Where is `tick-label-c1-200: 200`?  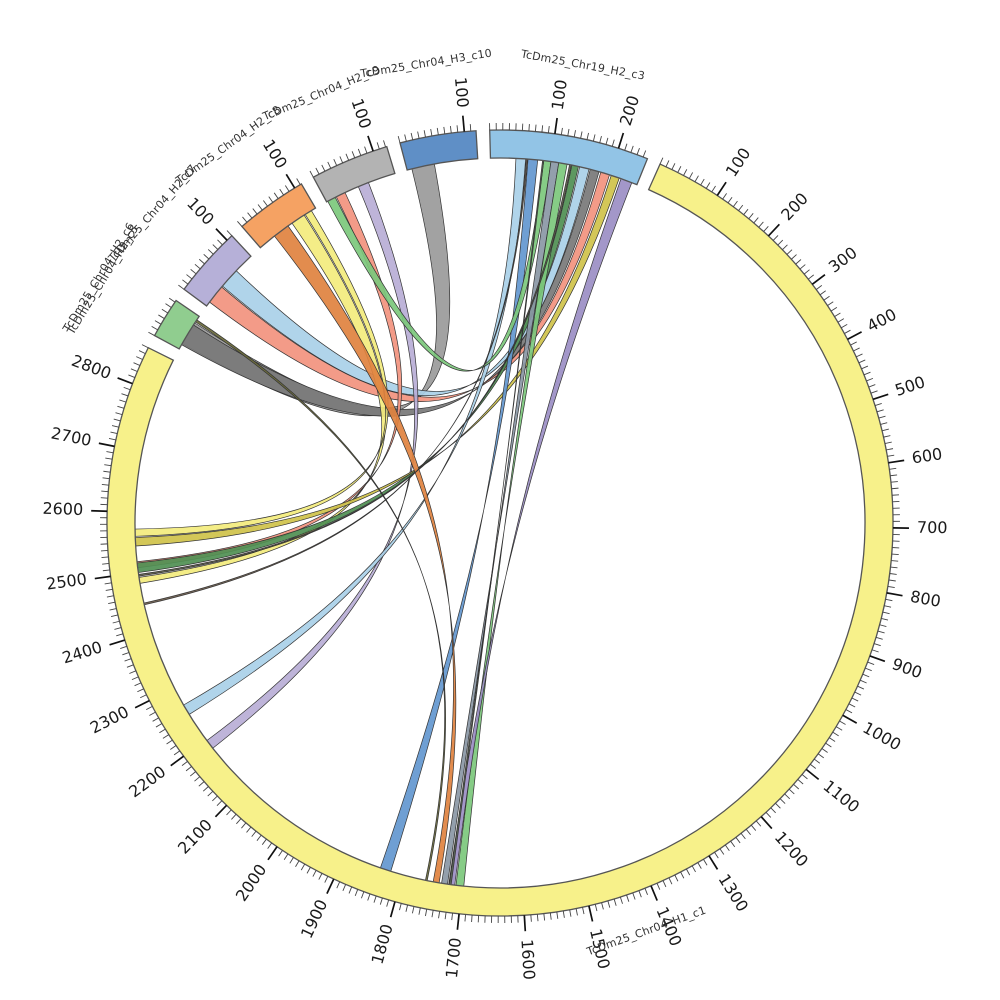
tick-label-c1-200: 200 is located at coordinates (794, 206).